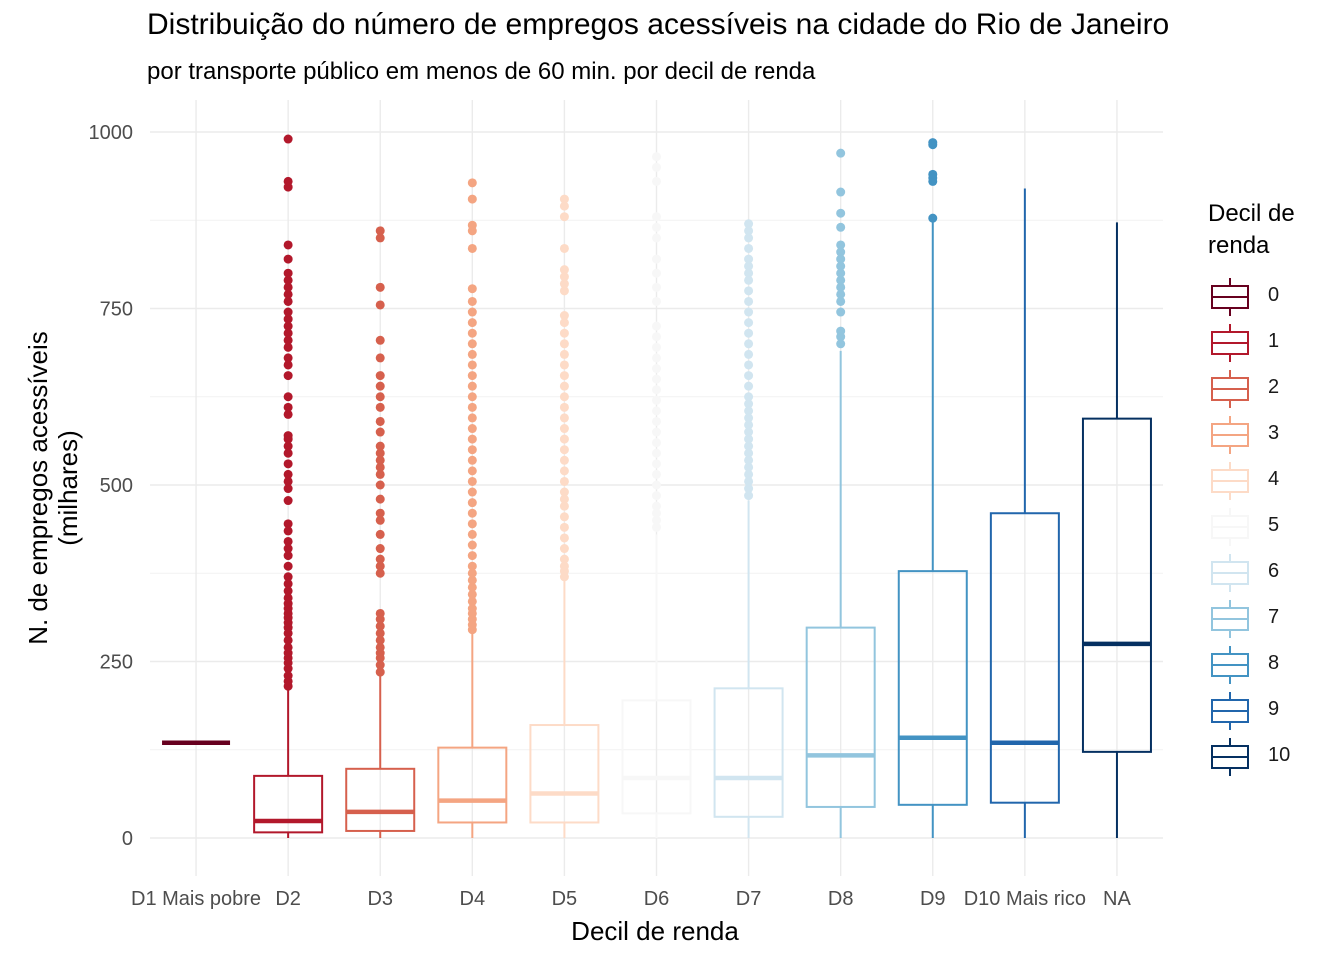 This screenshot has height=960, width=1344. I want to click on legend-item-8: 8, so click(1268, 665).